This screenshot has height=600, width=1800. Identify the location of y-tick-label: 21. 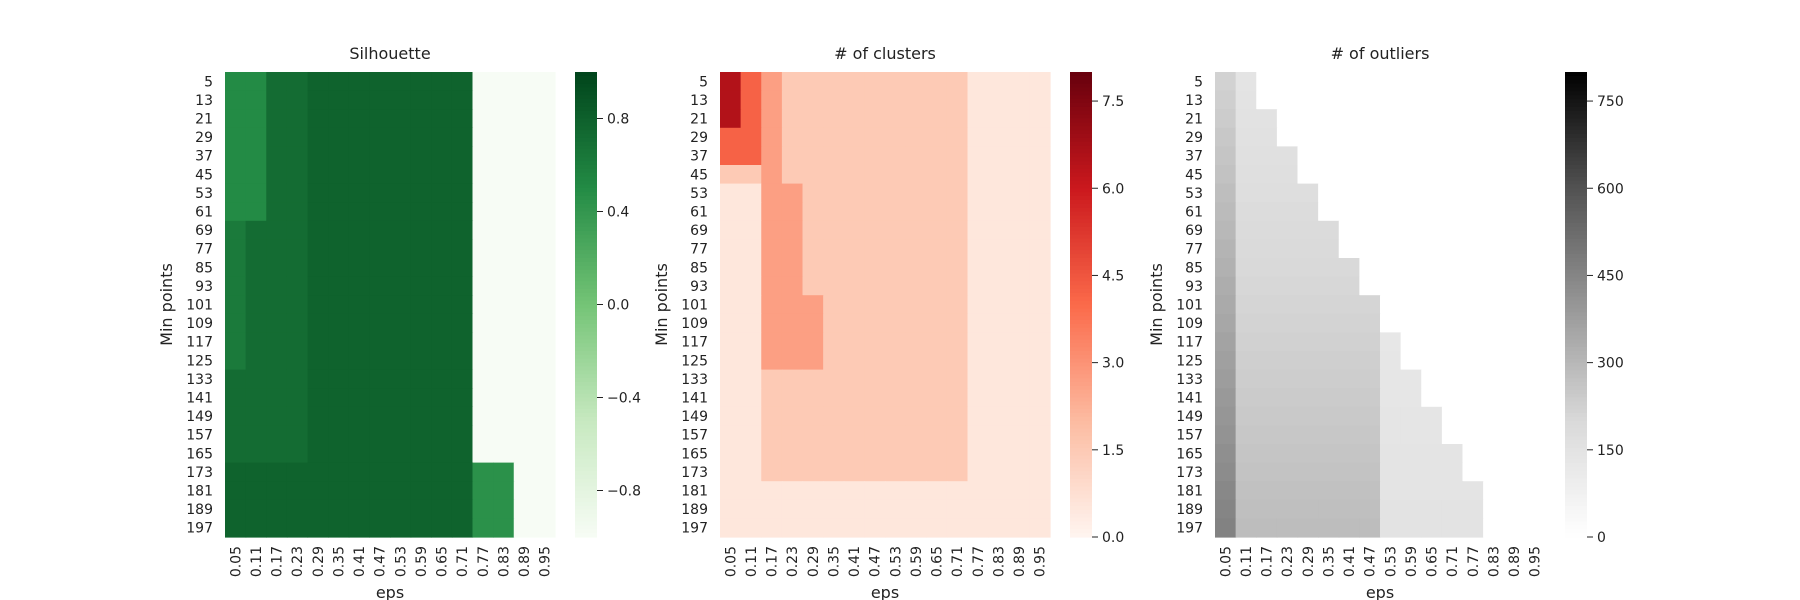
(1194, 120).